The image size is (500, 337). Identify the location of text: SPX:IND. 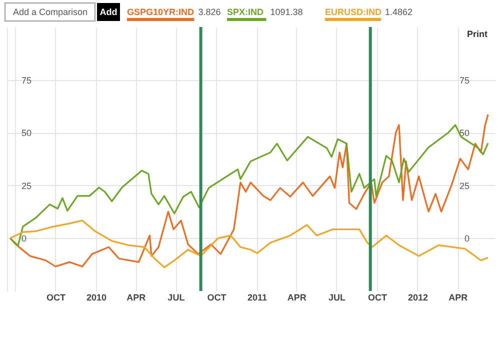
(245, 12).